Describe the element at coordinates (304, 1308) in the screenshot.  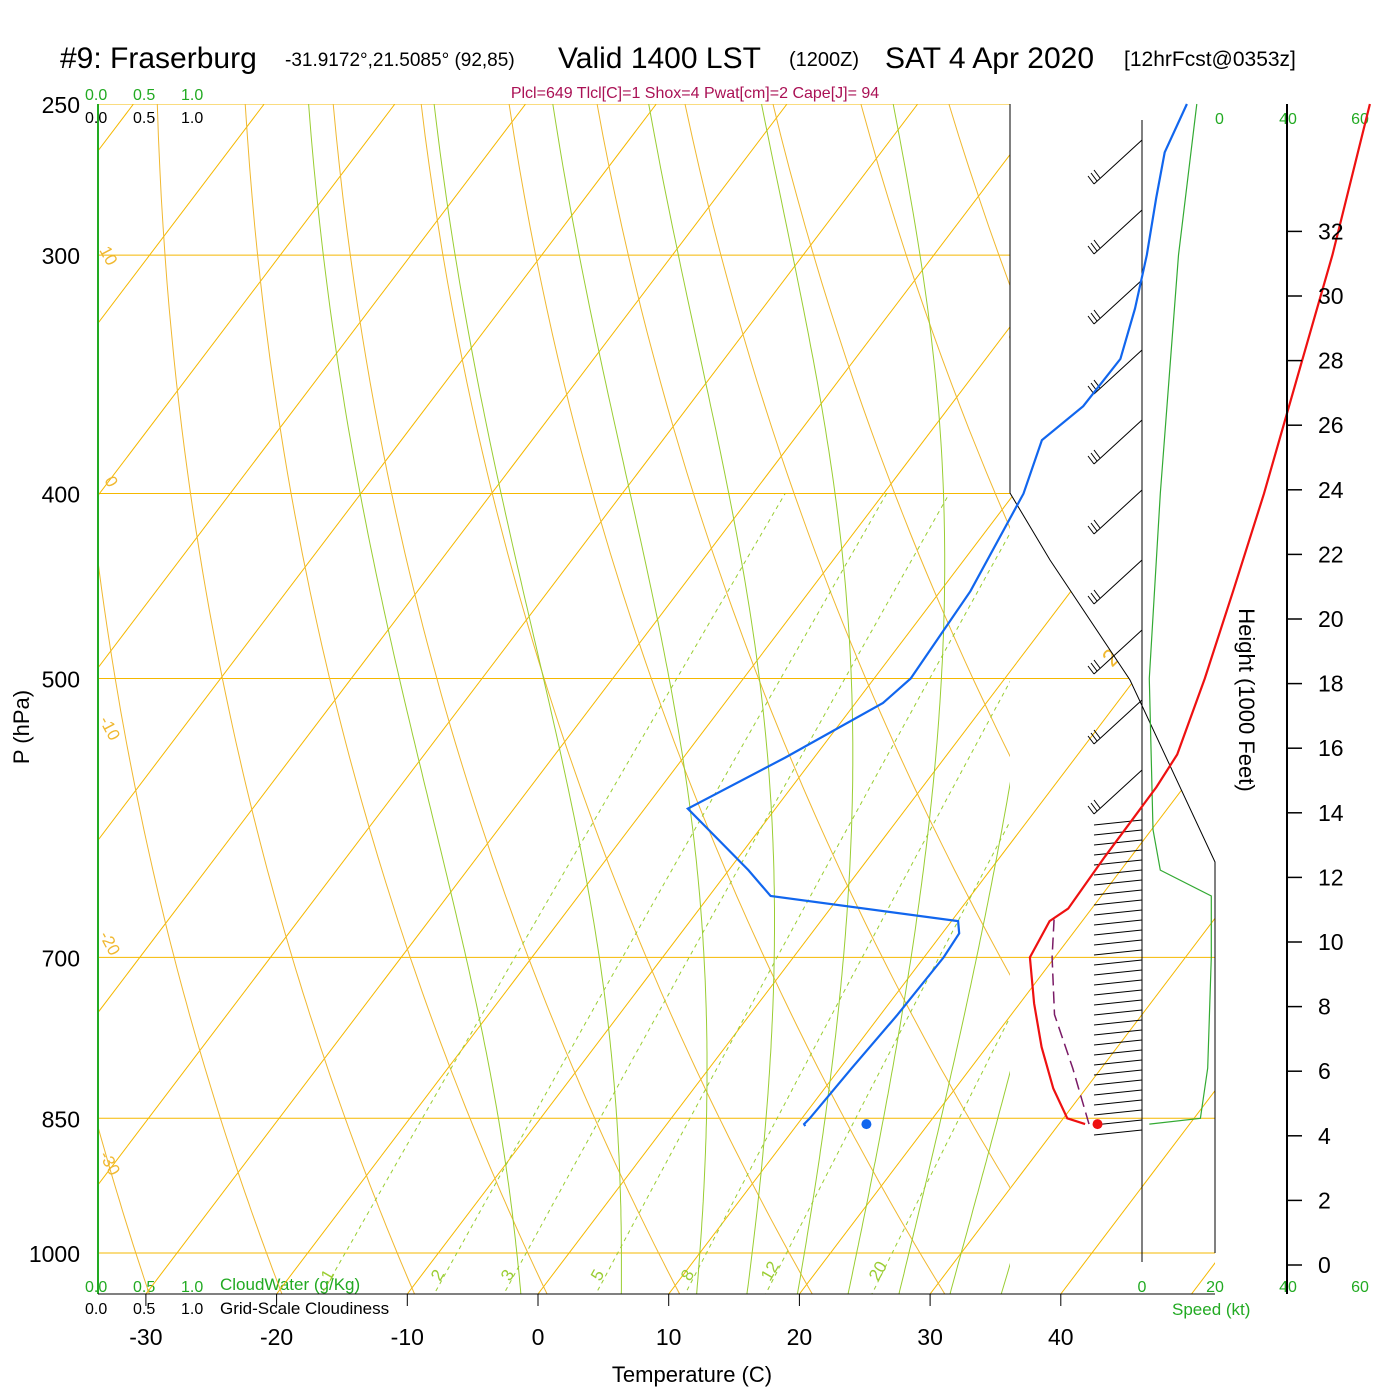
I see `cloudiness-label: Grid-Scale Cloudiness` at that location.